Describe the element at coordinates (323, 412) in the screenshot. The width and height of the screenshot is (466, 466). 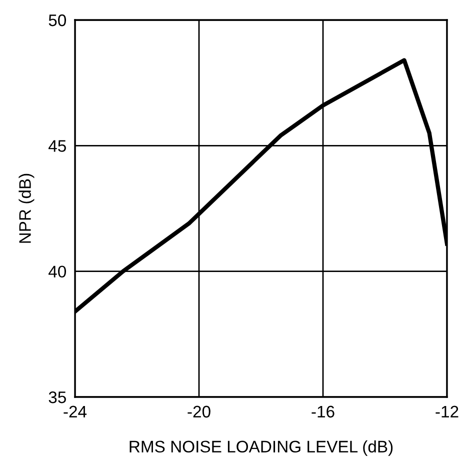
I see `x-tick-label: -16` at that location.